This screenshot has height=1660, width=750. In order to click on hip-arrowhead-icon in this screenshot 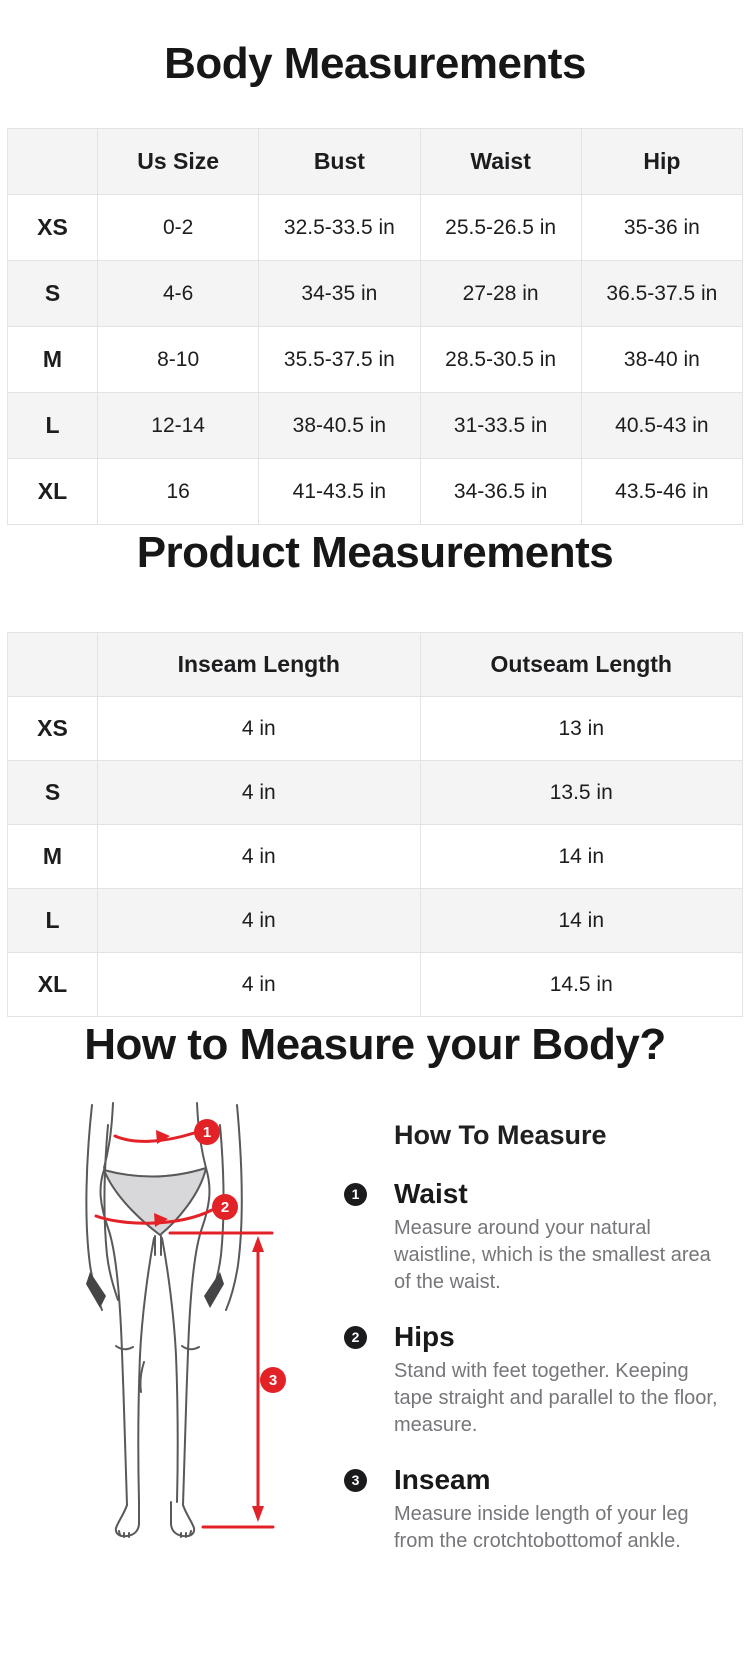, I will do `click(161, 1220)`.